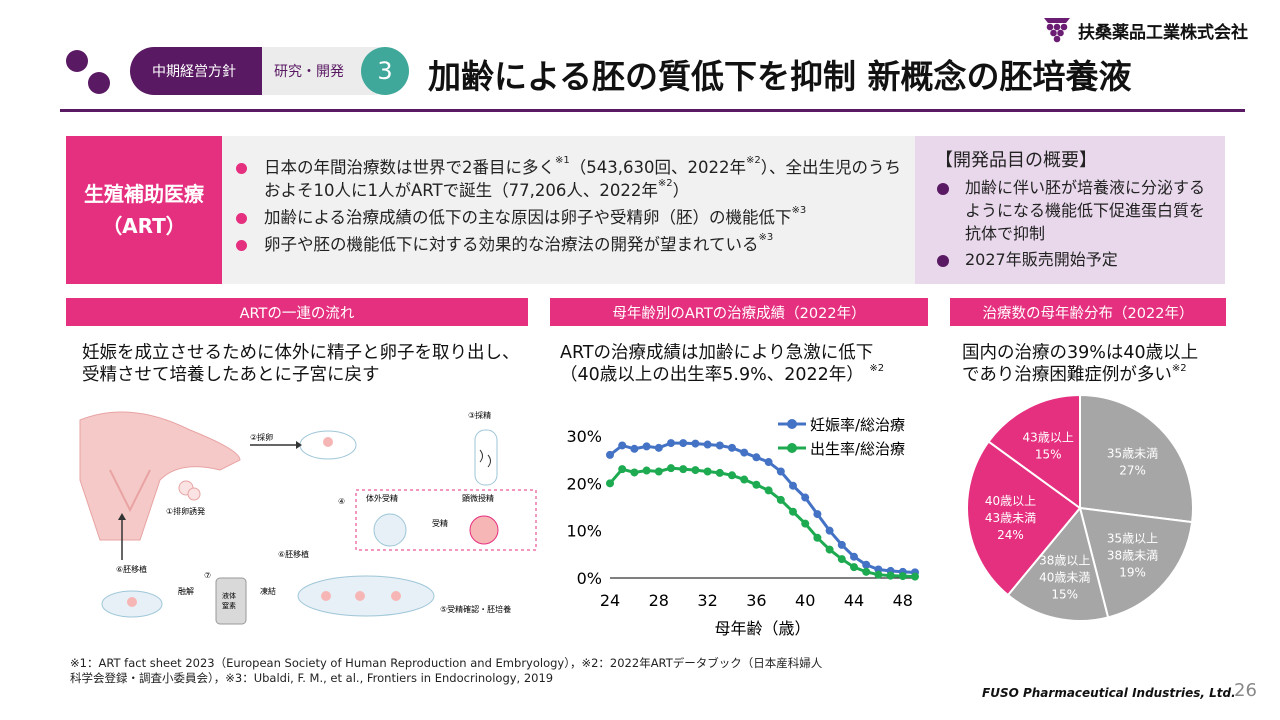 This screenshot has width=1280, height=720. I want to click on page-number: 26, so click(1245, 690).